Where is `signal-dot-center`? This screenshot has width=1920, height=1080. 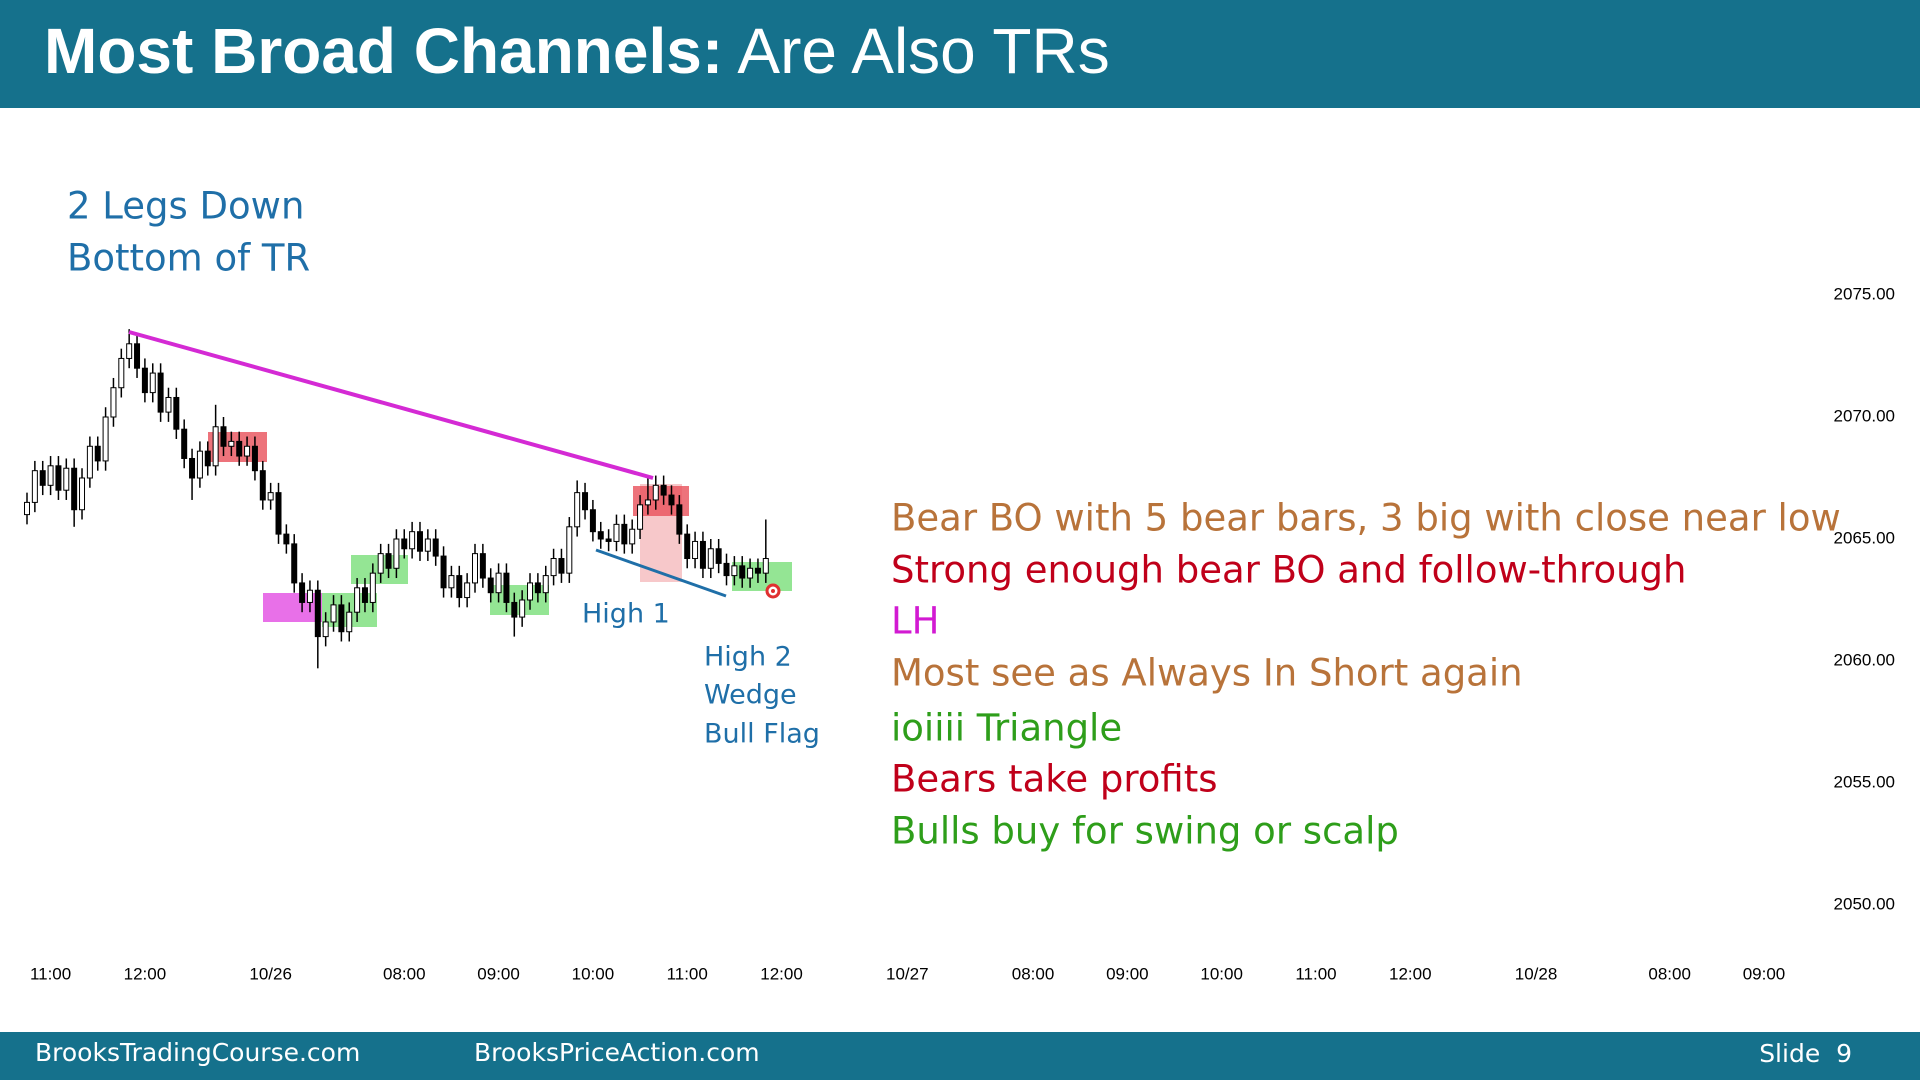 signal-dot-center is located at coordinates (773, 591).